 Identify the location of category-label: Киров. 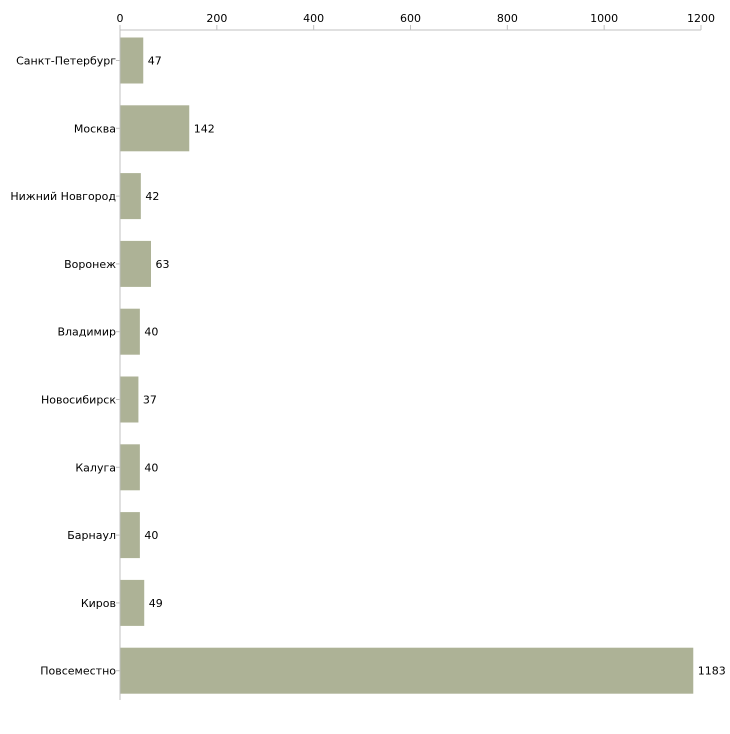
(98, 603).